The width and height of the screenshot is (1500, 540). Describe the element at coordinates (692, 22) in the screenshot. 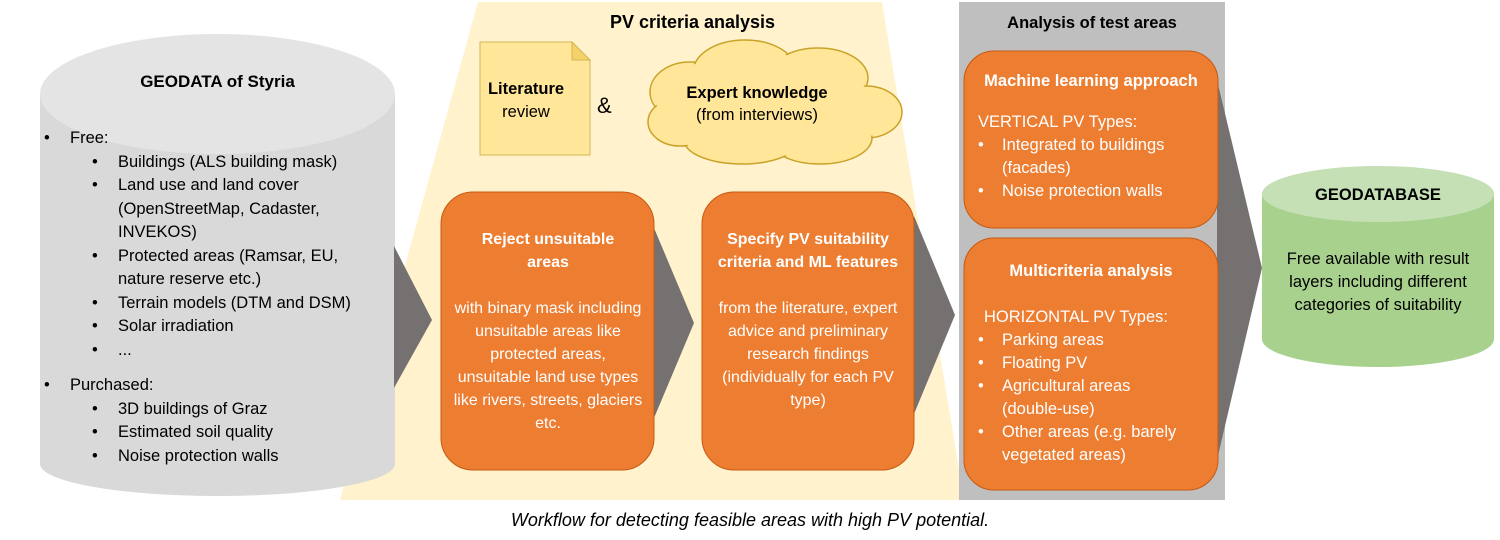

I see `pv-criteria-title: PV criteria analysis` at that location.